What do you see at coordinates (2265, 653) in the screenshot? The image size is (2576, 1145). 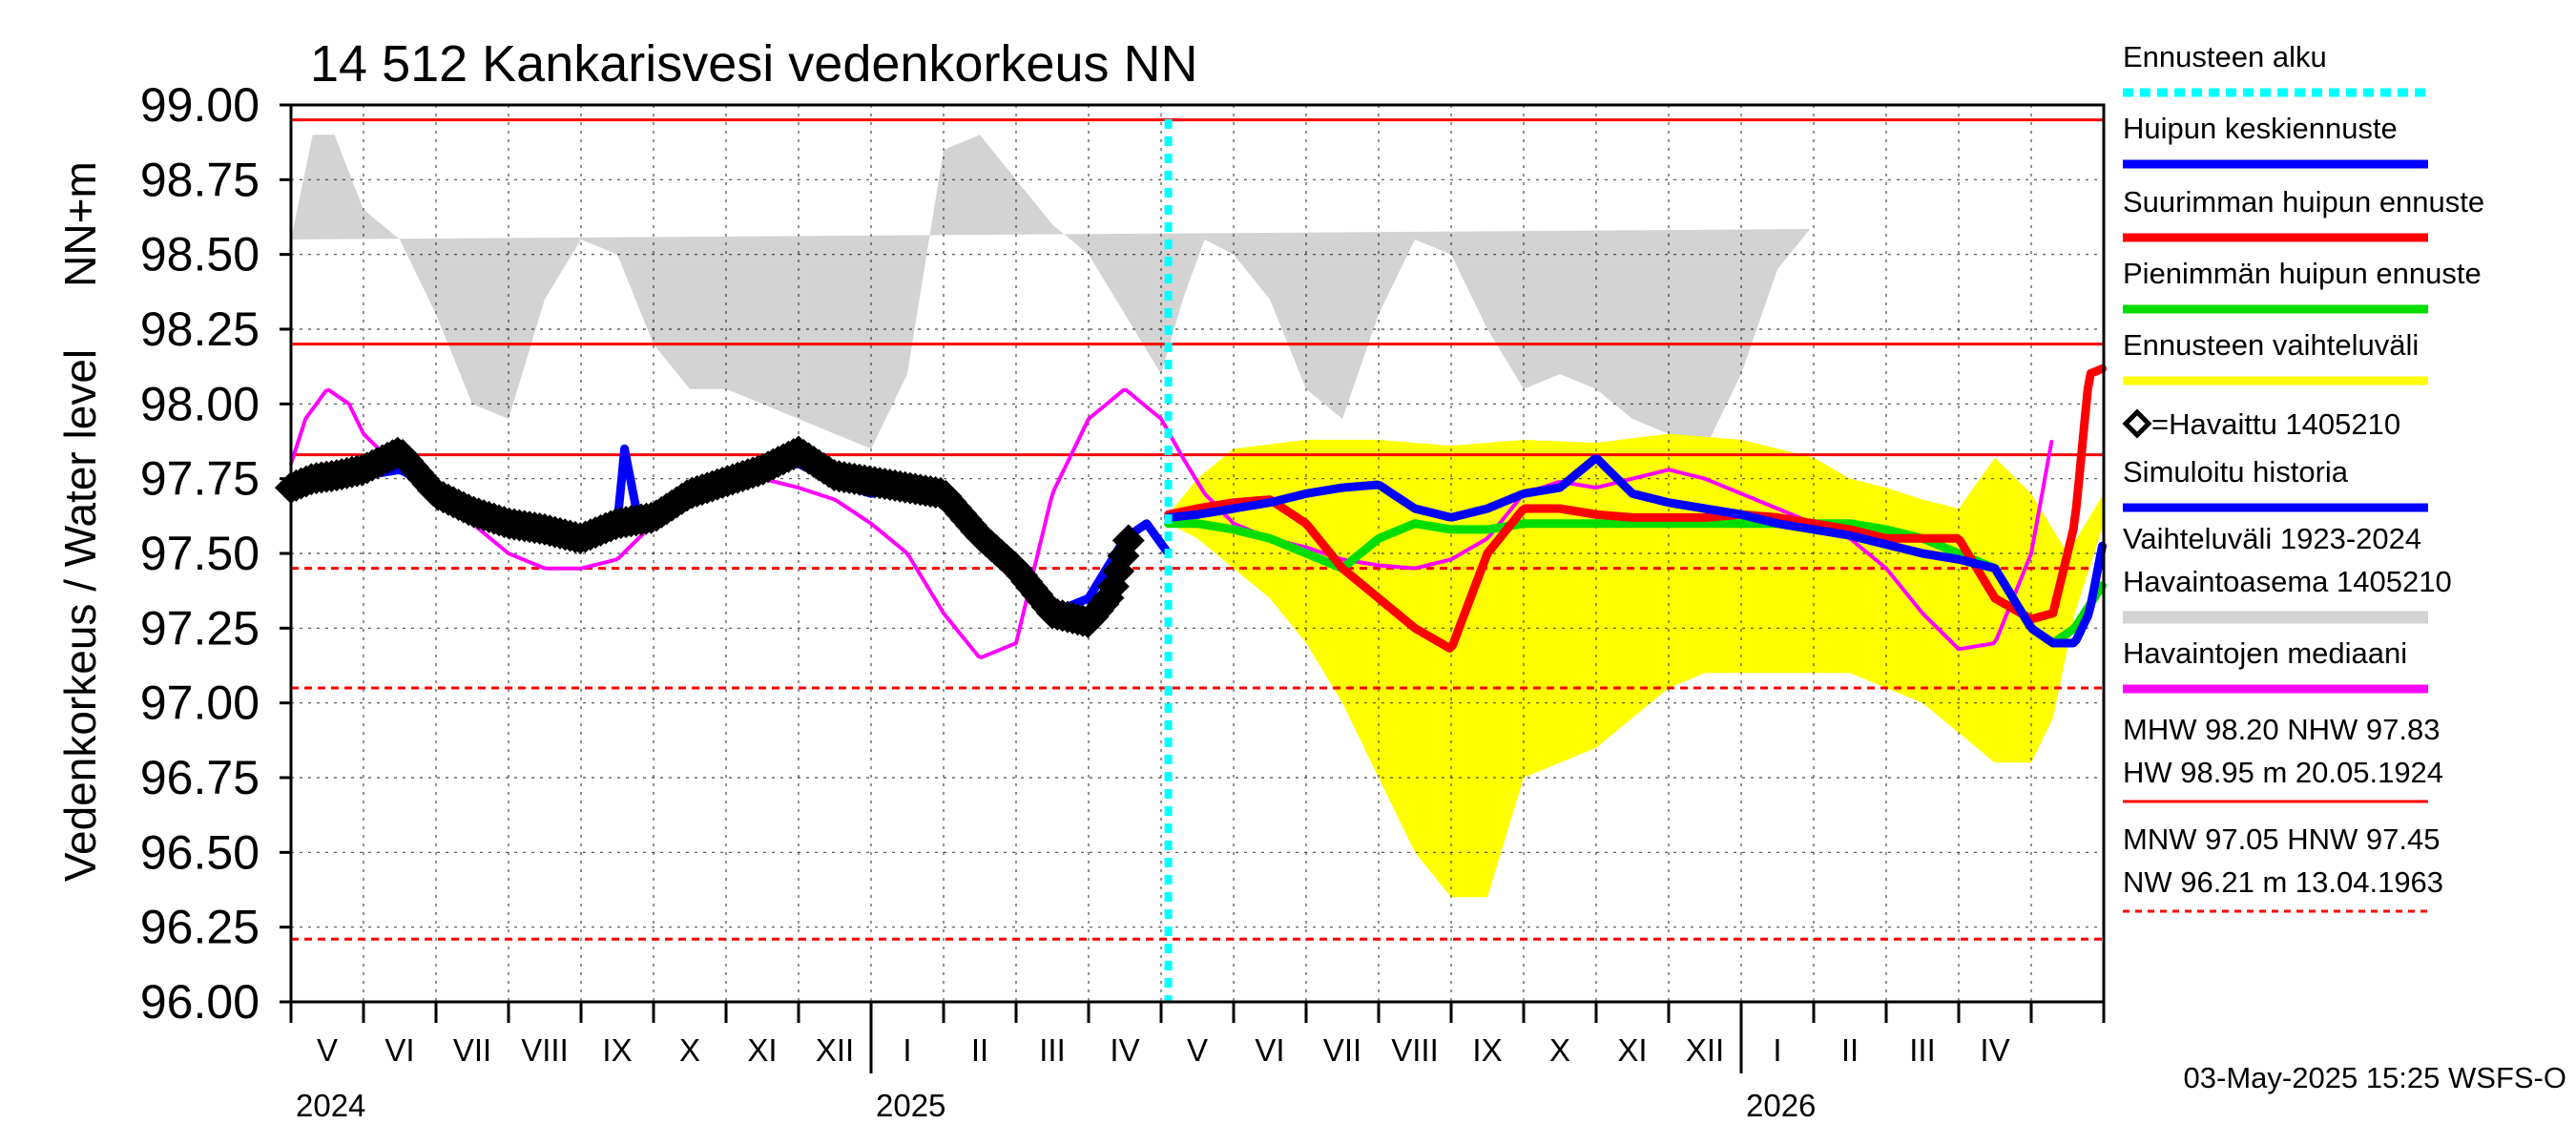 I see `legend-label: Havaintojen mediaani` at bounding box center [2265, 653].